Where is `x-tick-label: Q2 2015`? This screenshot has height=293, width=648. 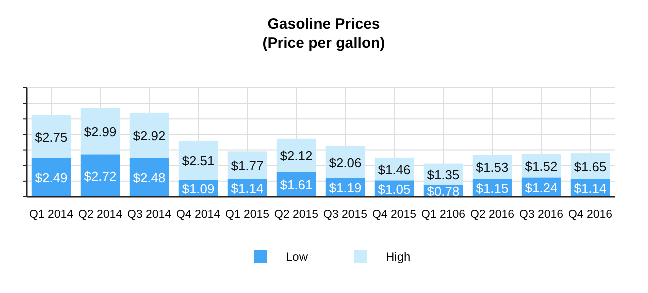
x-tick-label: Q2 2015 is located at coordinates (296, 215).